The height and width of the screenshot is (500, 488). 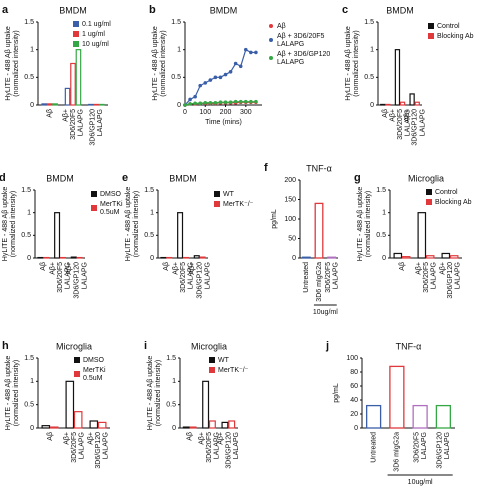 What do you see at coordinates (354, 372) in the screenshot?
I see `y-tick-label: 80` at bounding box center [354, 372].